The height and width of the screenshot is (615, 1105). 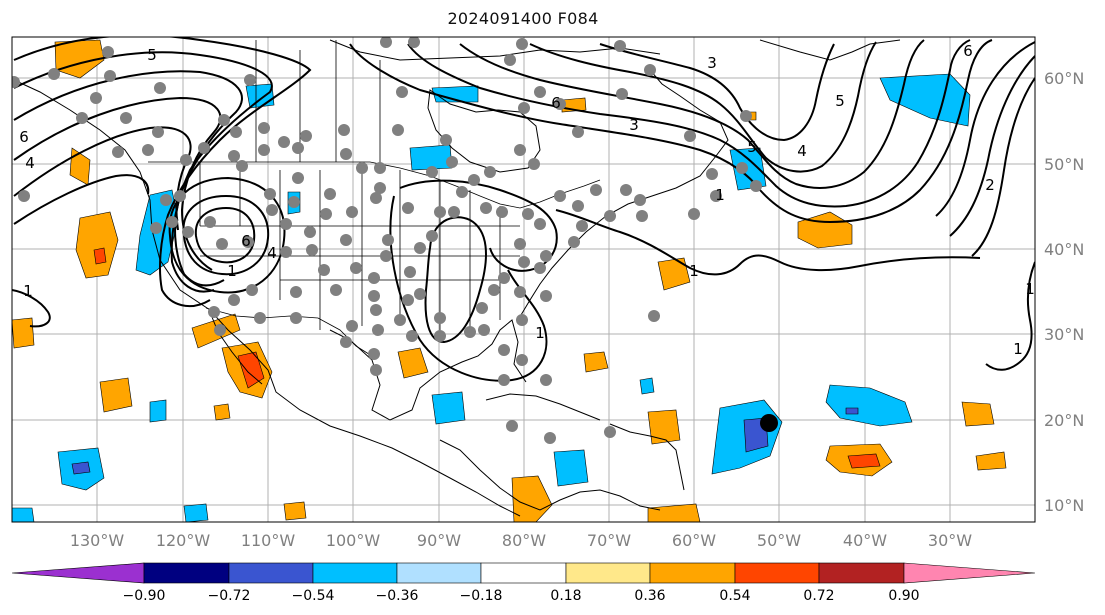 What do you see at coordinates (523, 573) in the screenshot?
I see `colorbar-swatches` at bounding box center [523, 573].